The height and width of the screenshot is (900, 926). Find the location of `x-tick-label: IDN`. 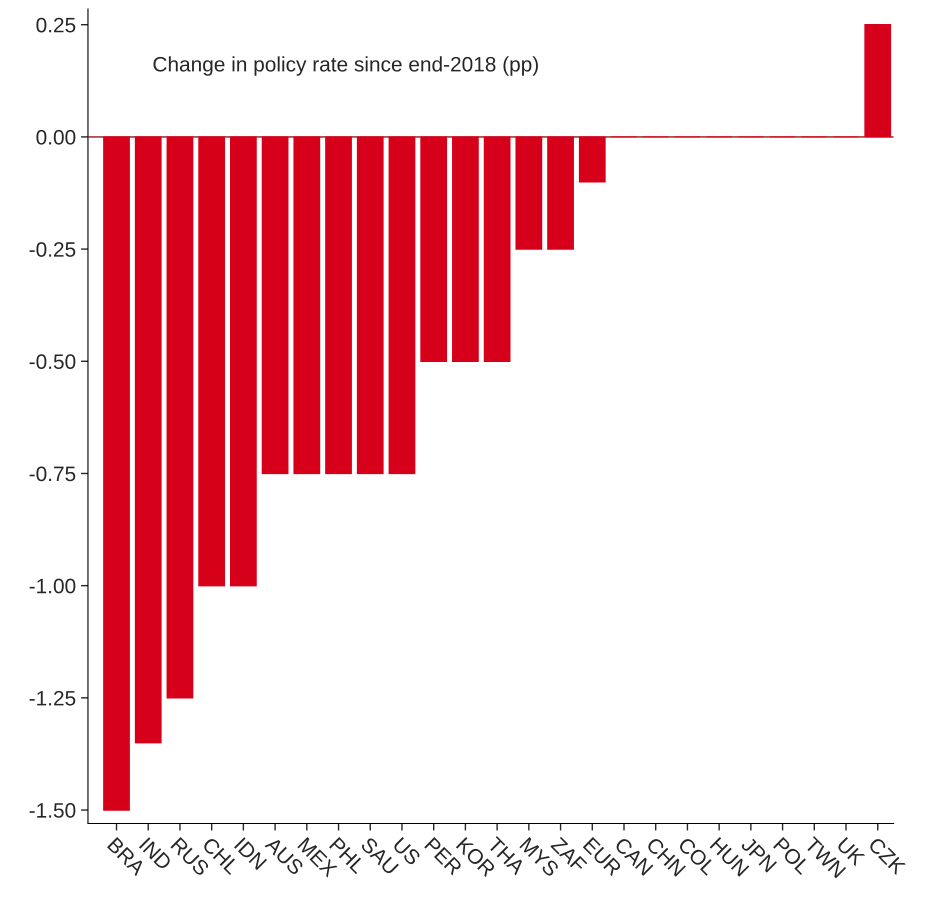

x-tick-label: IDN is located at coordinates (251, 853).